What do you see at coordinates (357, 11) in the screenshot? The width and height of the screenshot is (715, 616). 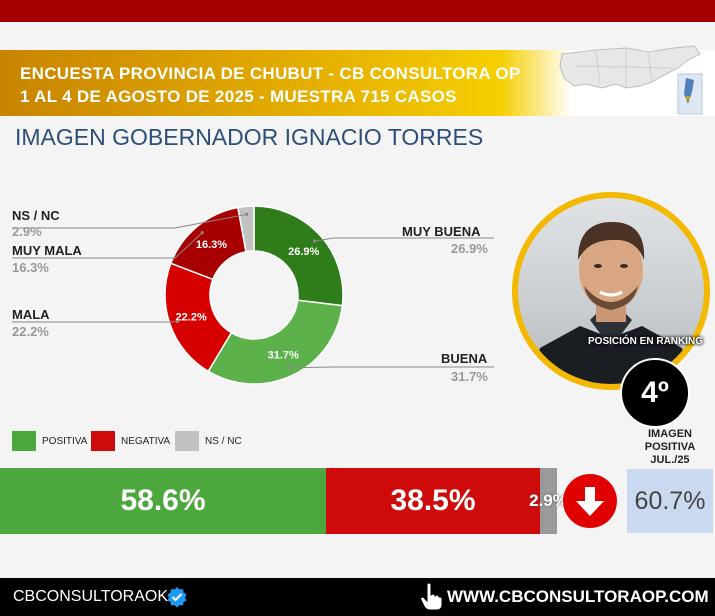 I see `top-bar` at bounding box center [357, 11].